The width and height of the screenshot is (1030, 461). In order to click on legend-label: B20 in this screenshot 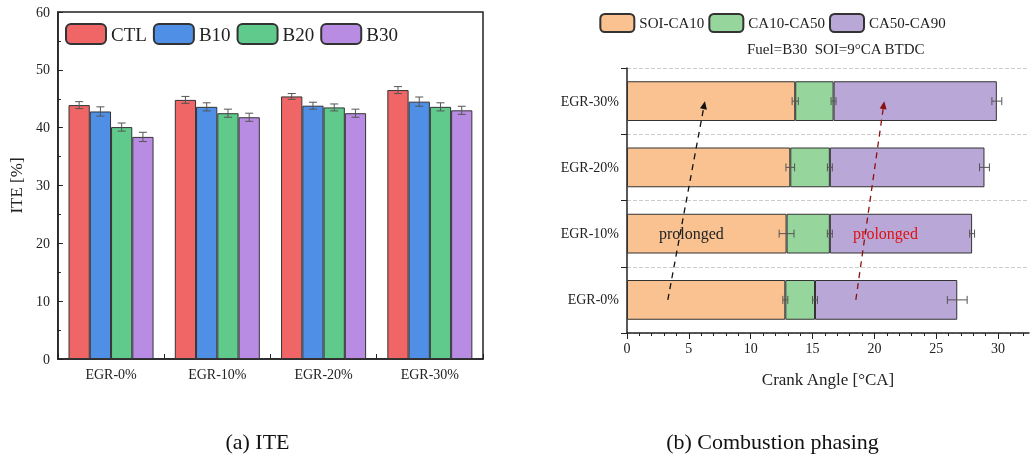, I will do `click(298, 34)`.